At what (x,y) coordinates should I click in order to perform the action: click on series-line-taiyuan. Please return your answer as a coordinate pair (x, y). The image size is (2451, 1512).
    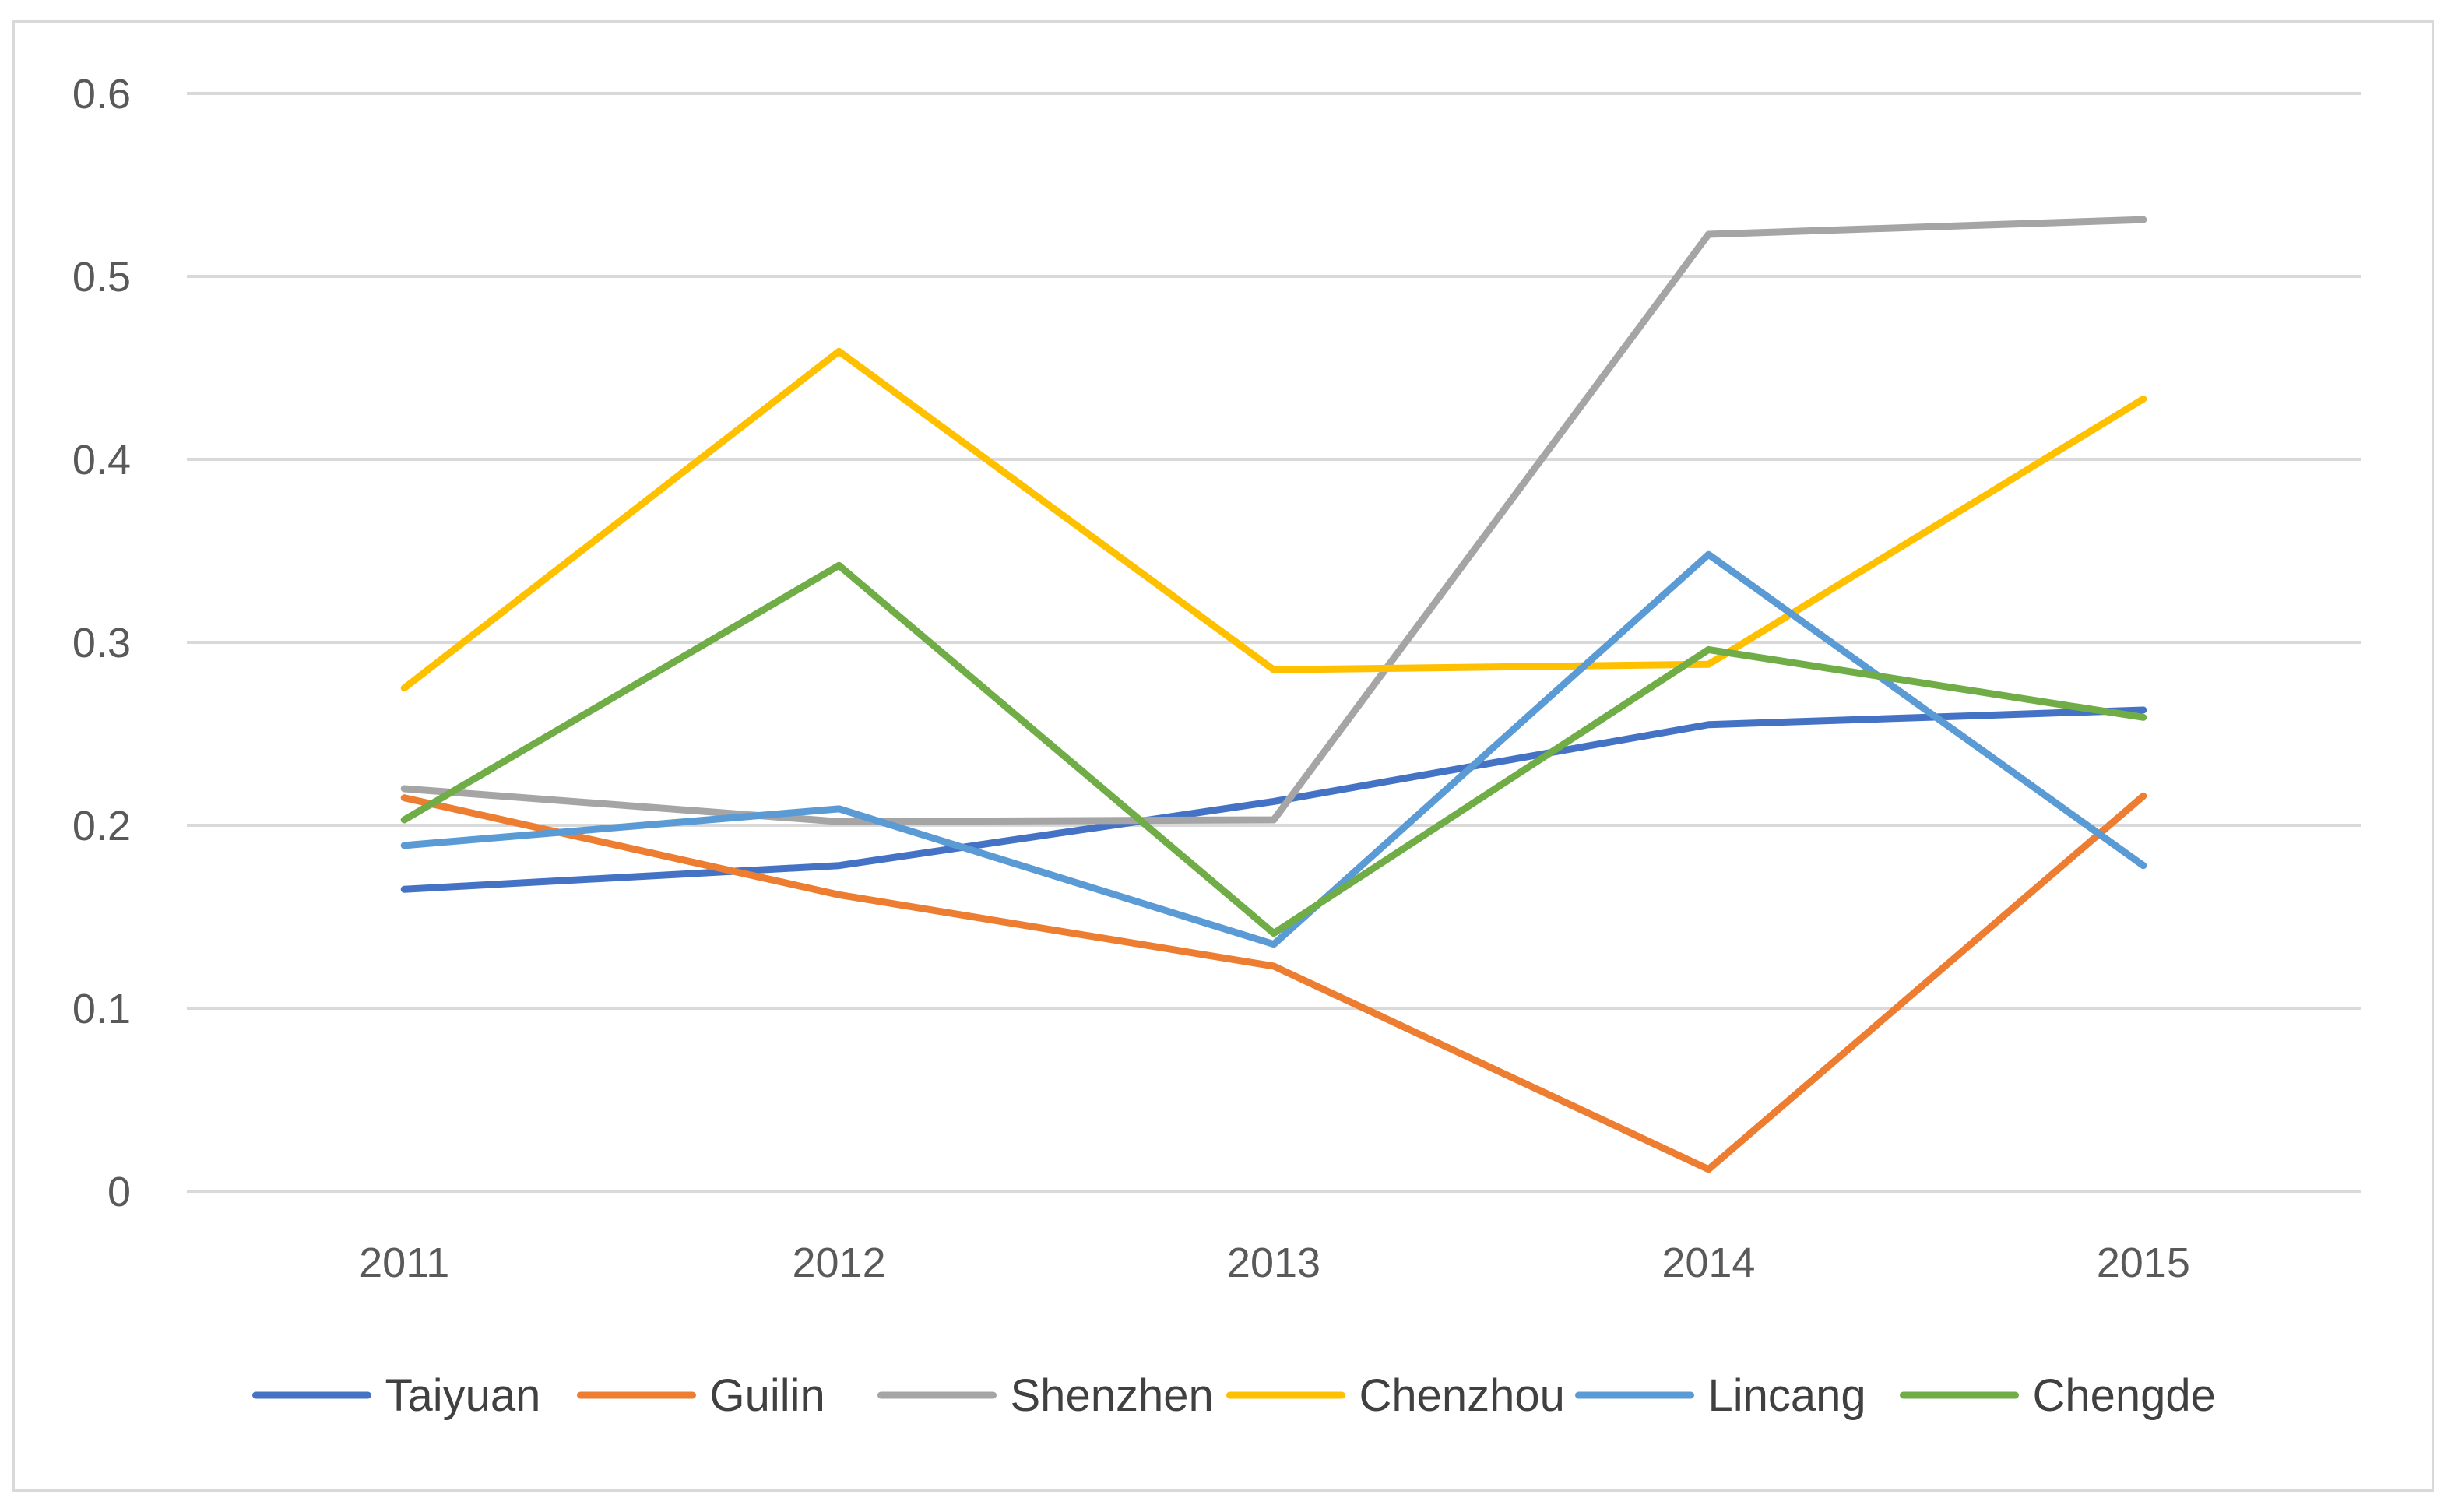
    Looking at the image, I should click on (1273, 800).